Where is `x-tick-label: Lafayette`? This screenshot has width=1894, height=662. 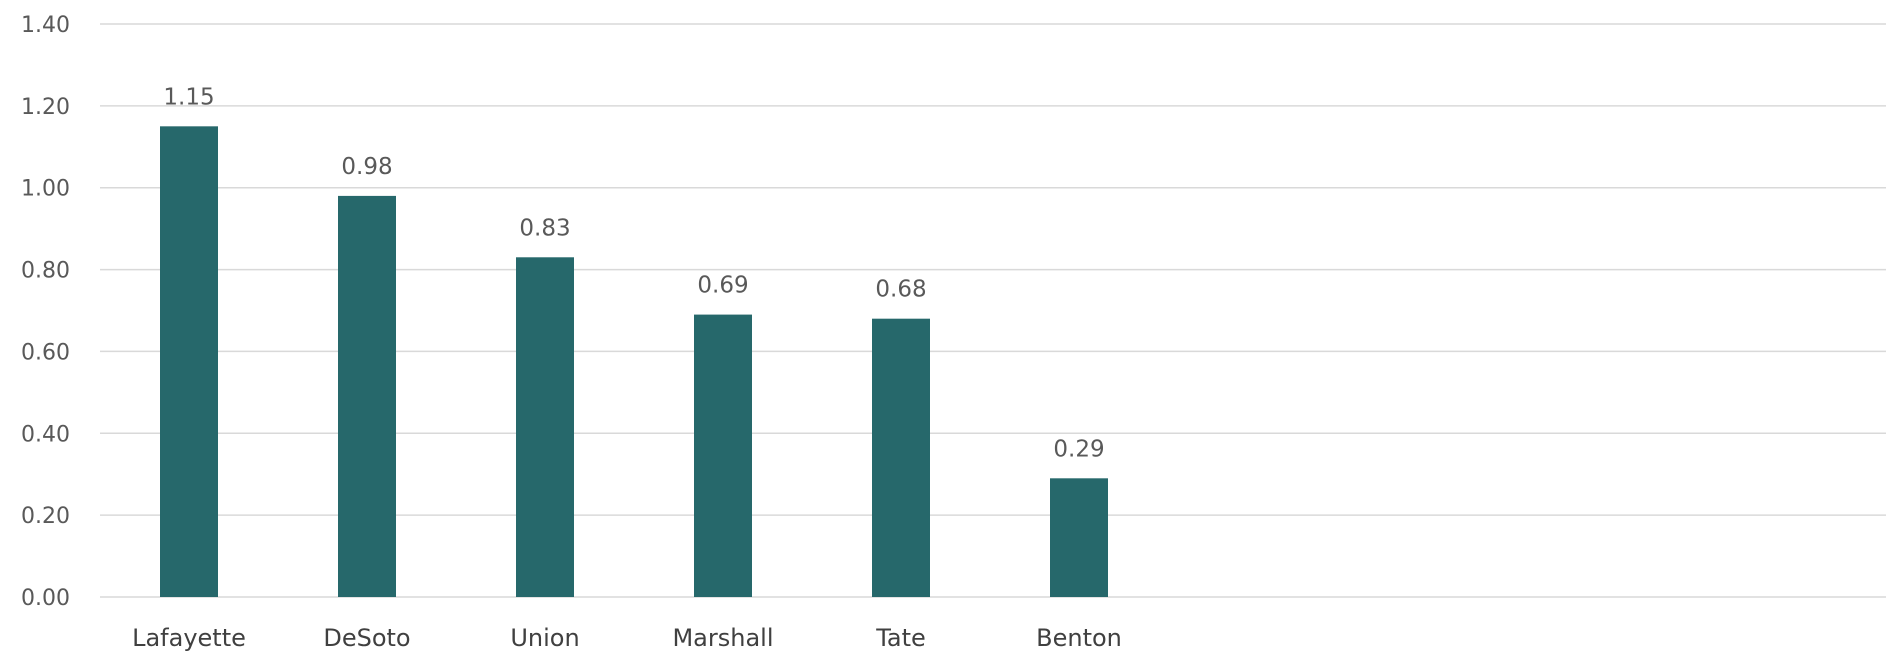 x-tick-label: Lafayette is located at coordinates (189, 638).